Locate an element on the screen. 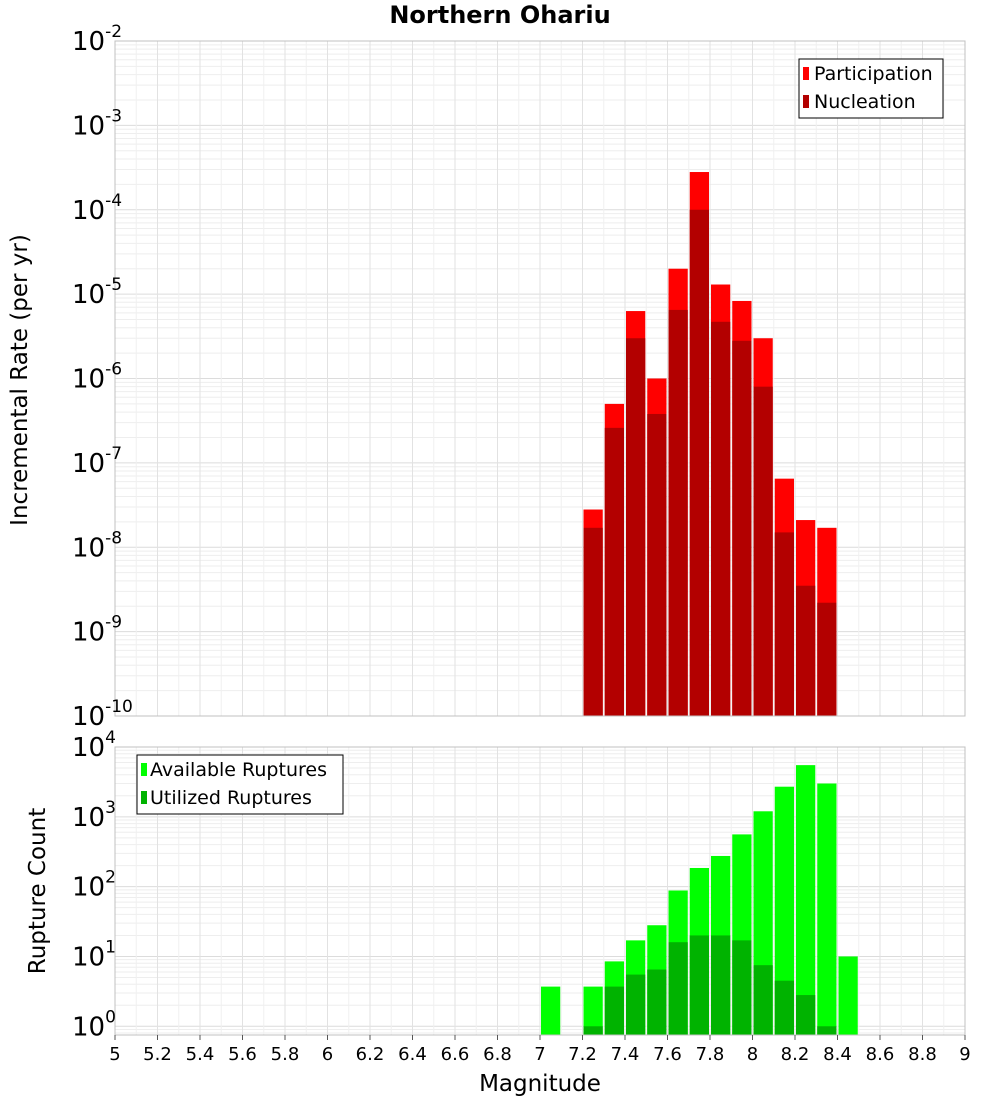  count-y-ticks: 10⁰ 10¹ 10² 10³ 10⁴ is located at coordinates (94, 885).